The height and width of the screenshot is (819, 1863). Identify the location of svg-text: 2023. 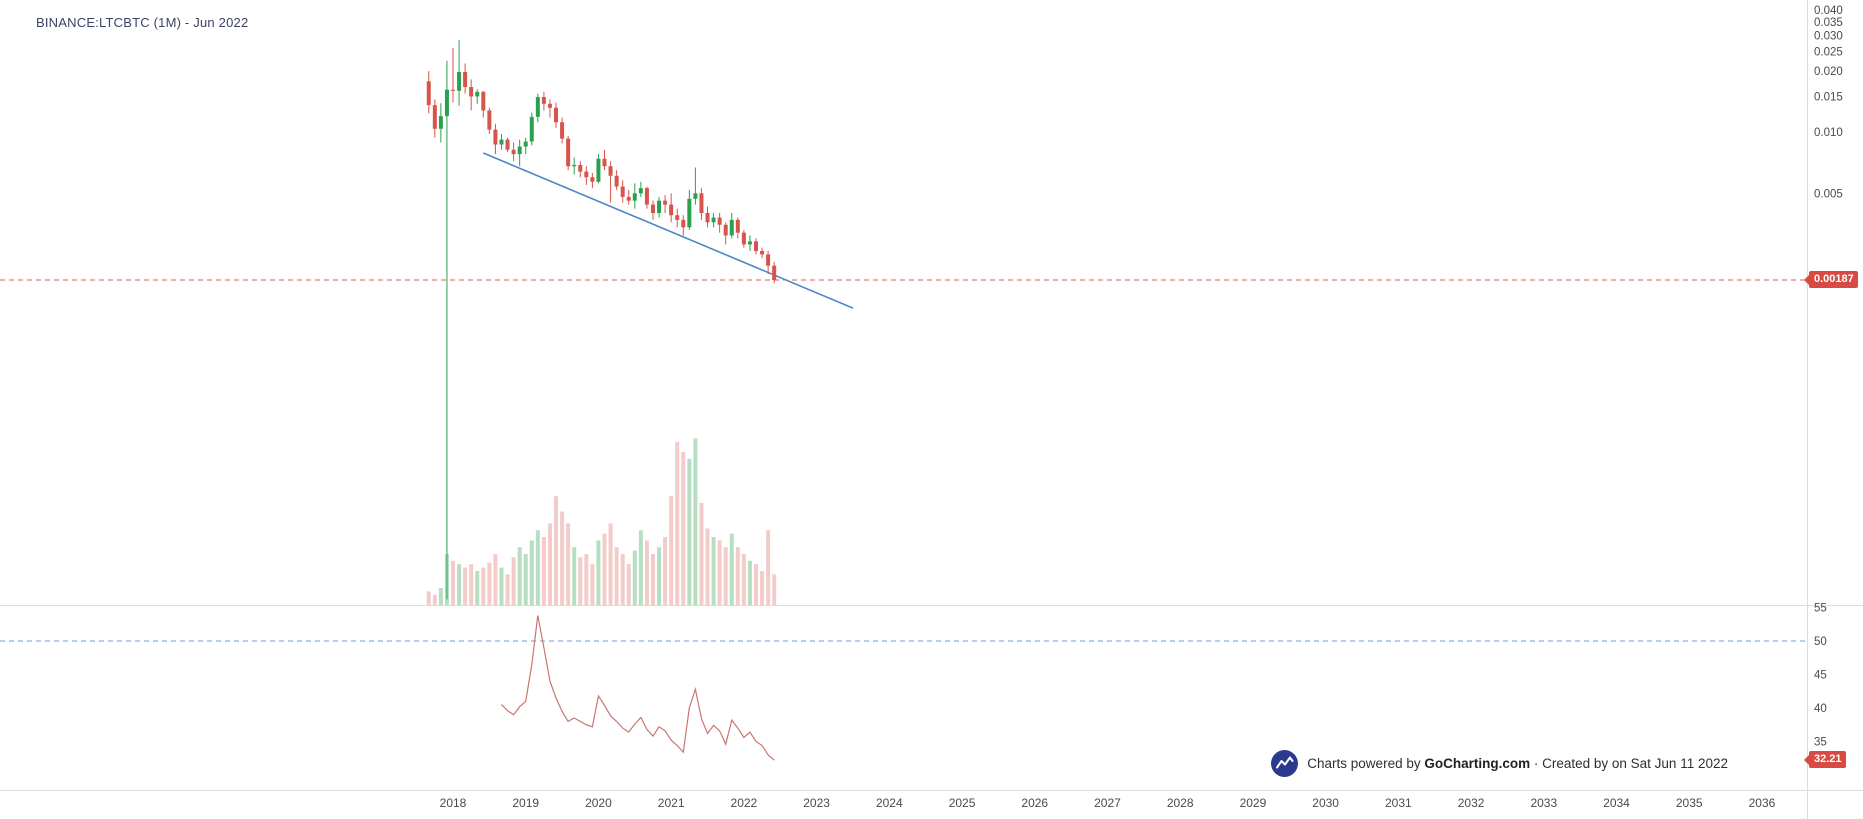
(816, 803).